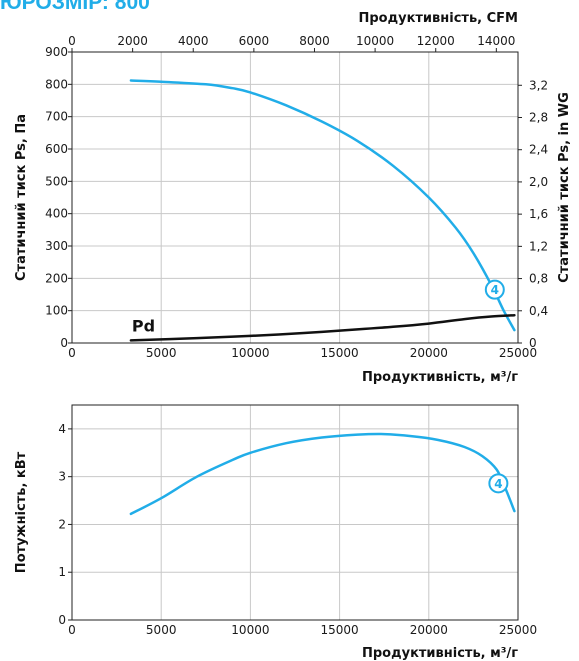 The height and width of the screenshot is (661, 579). I want to click on y-tick-label: 3, so click(62, 477).